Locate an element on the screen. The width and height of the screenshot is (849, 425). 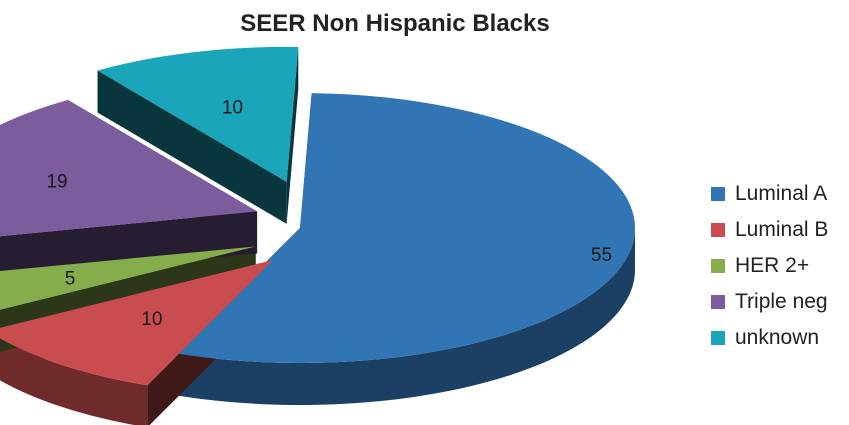
pie-slice-luminal-b is located at coordinates (136, 323).